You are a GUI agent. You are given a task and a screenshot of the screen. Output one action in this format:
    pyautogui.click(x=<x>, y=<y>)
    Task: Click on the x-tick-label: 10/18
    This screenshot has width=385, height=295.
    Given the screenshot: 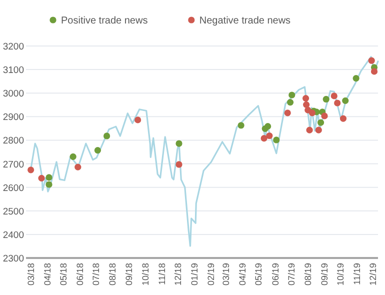 What is the action you would take?
    pyautogui.click(x=145, y=274)
    